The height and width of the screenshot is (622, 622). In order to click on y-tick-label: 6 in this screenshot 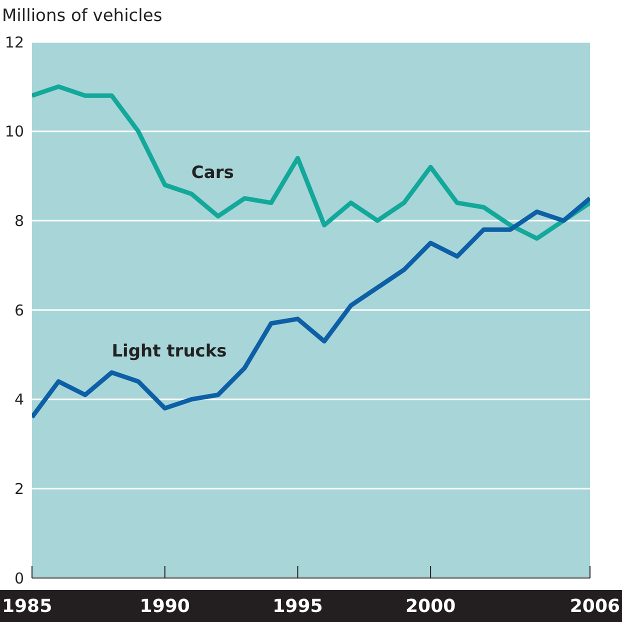, I will do `click(19, 310)`.